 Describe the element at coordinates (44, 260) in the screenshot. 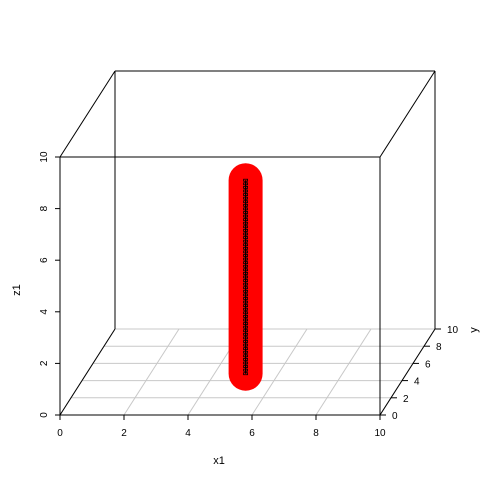

I see `z-tick-label: 6` at that location.